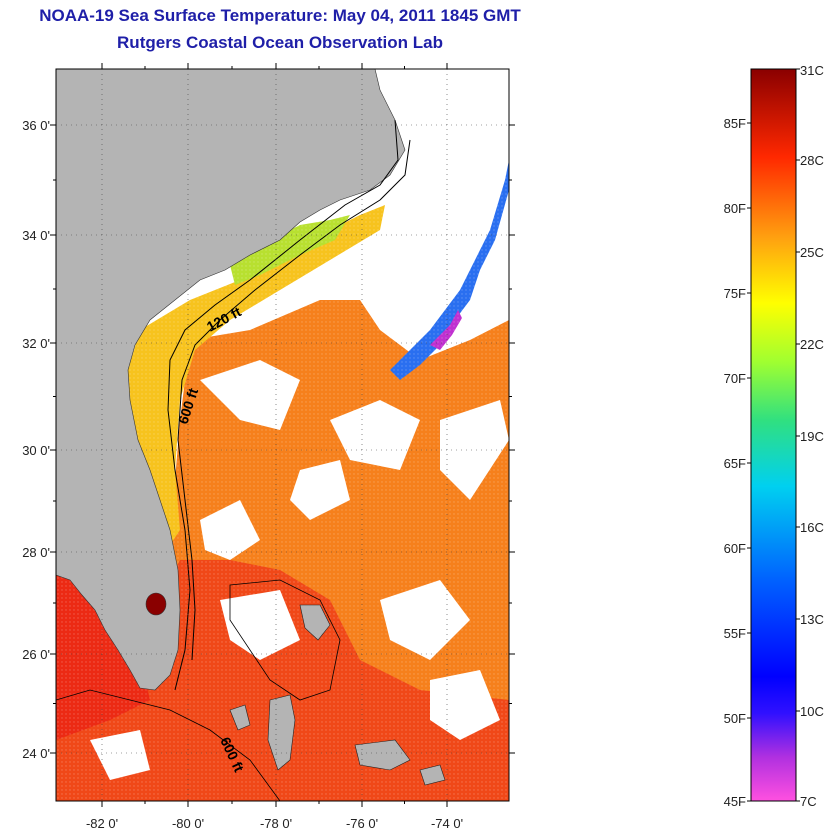 The height and width of the screenshot is (832, 825). What do you see at coordinates (276, 823) in the screenshot?
I see `lon-label-78: -78 0'` at bounding box center [276, 823].